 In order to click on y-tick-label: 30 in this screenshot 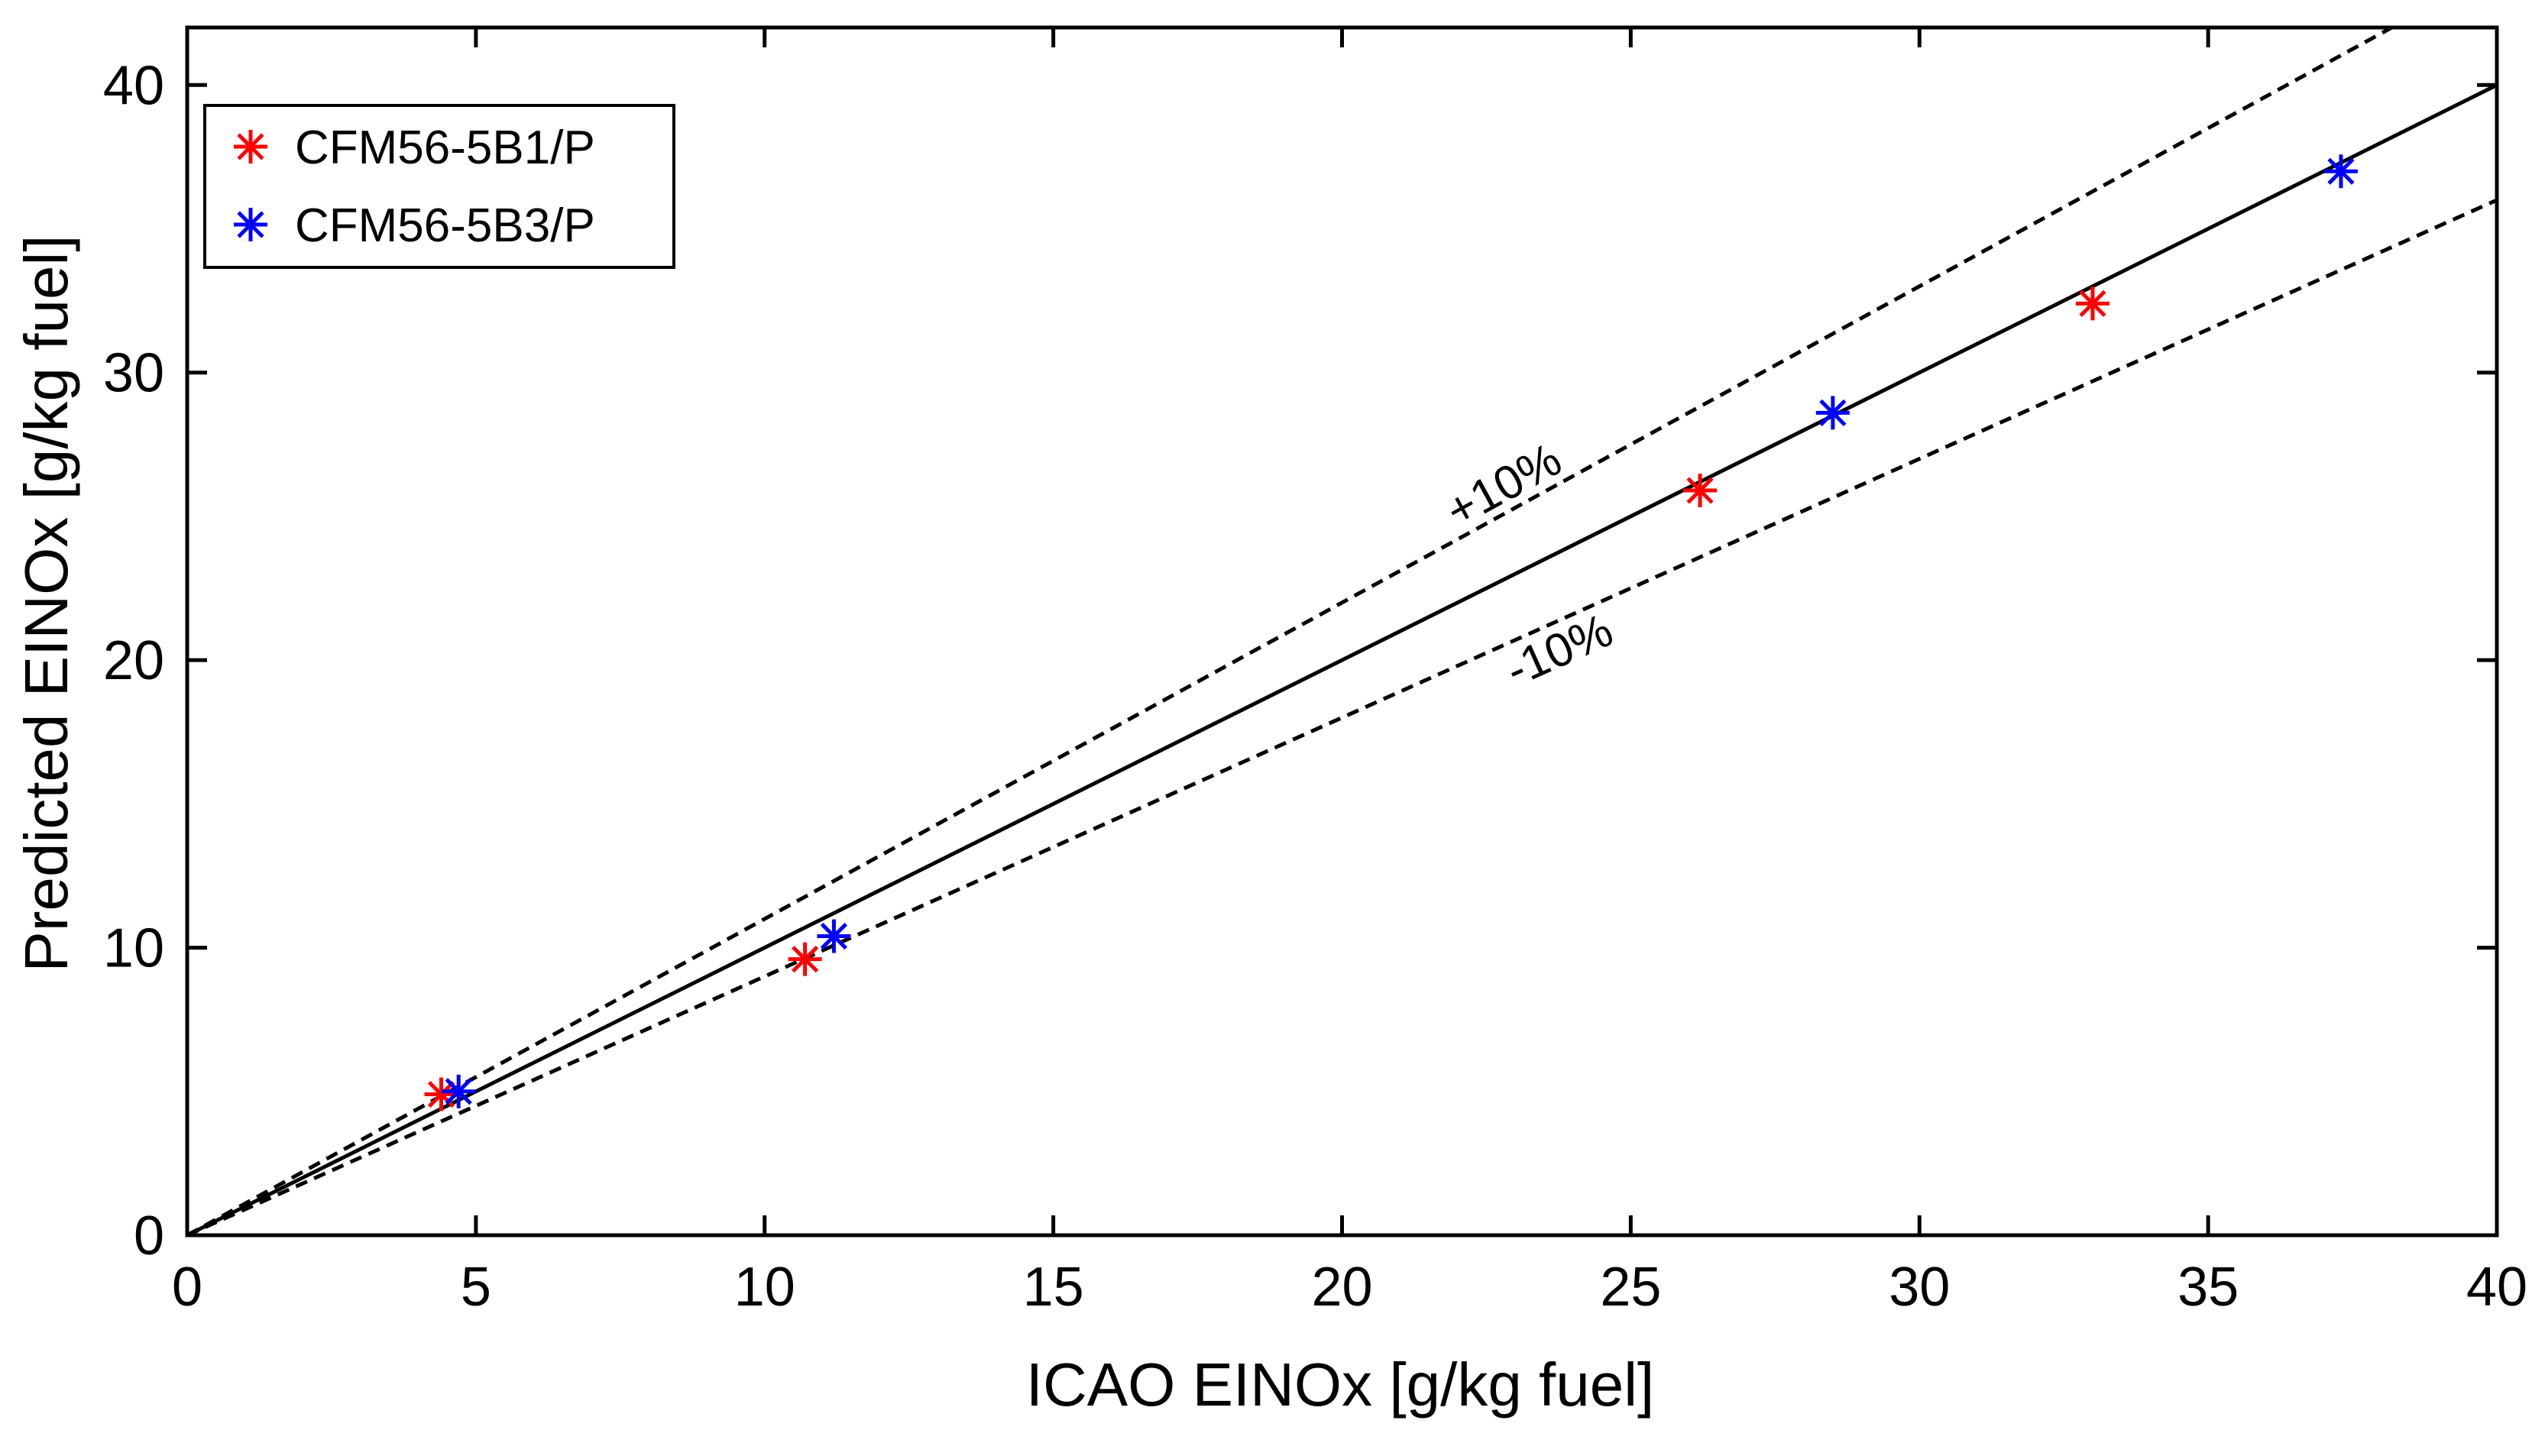, I will do `click(133, 374)`.